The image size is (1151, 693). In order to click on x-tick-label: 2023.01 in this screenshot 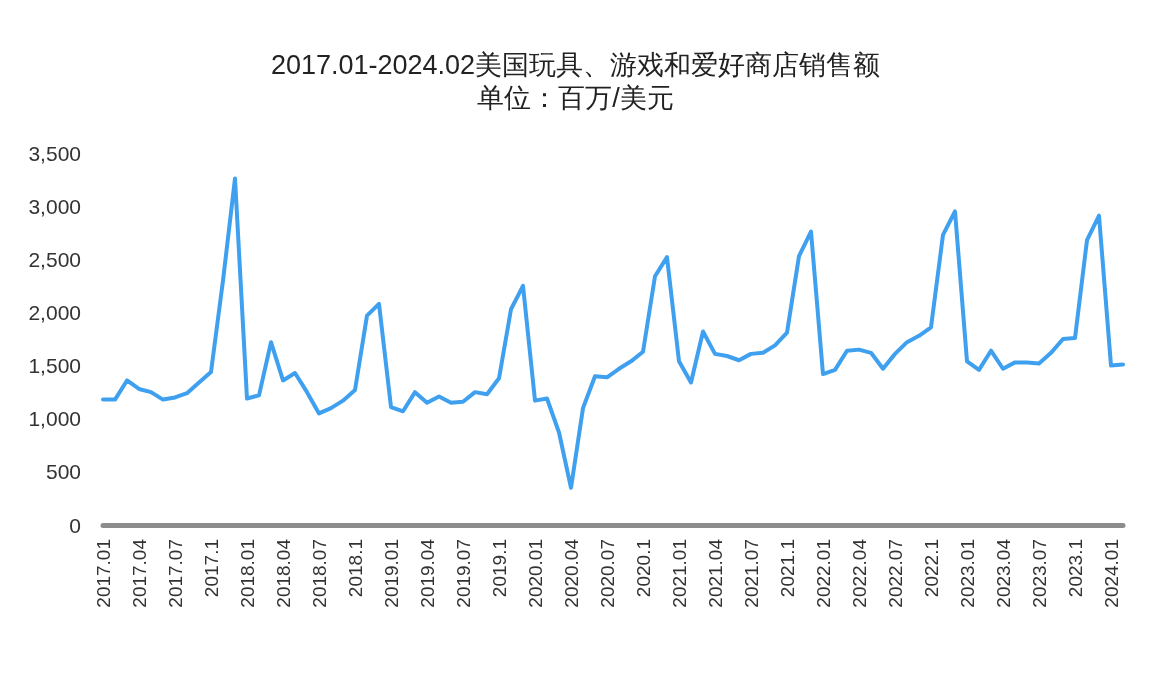, I will do `click(967, 573)`.